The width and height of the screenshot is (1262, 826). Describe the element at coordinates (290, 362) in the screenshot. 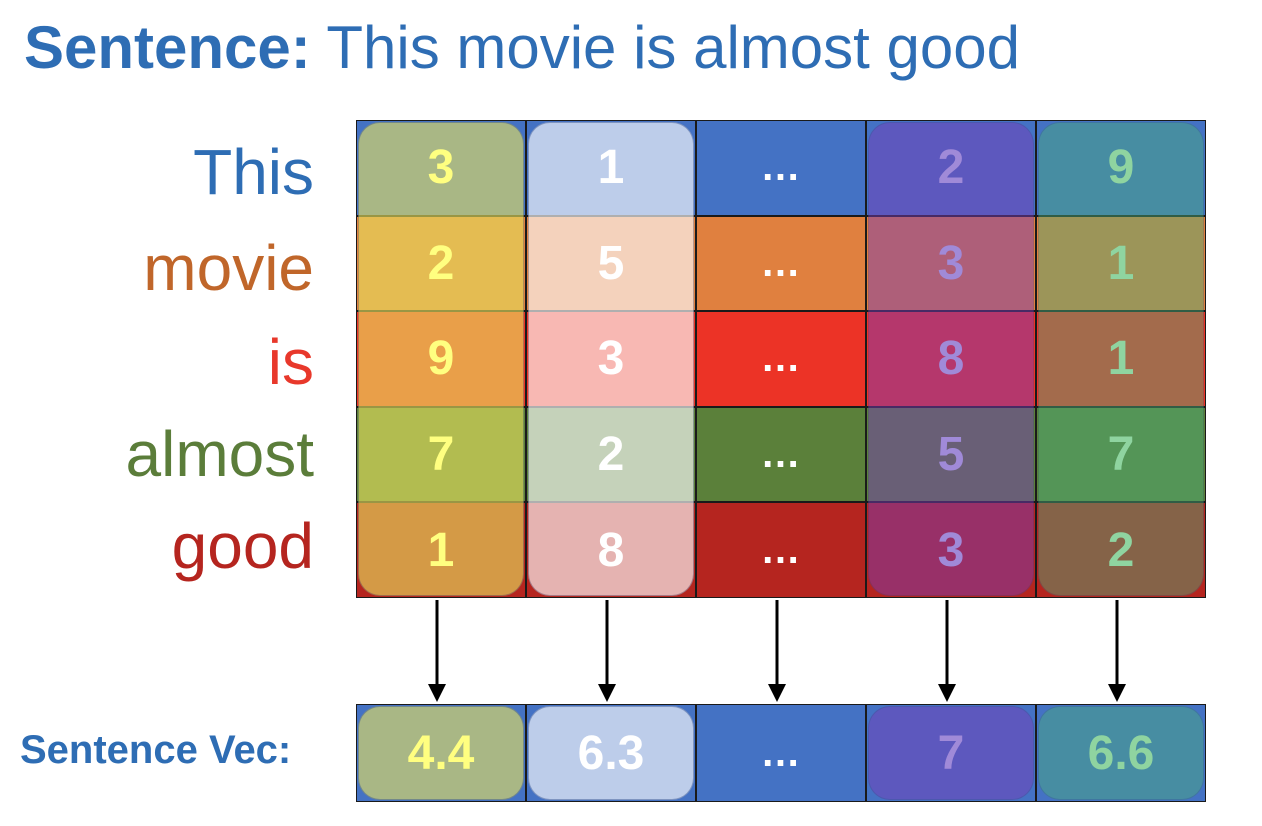

I see `word-label-is: is` at that location.